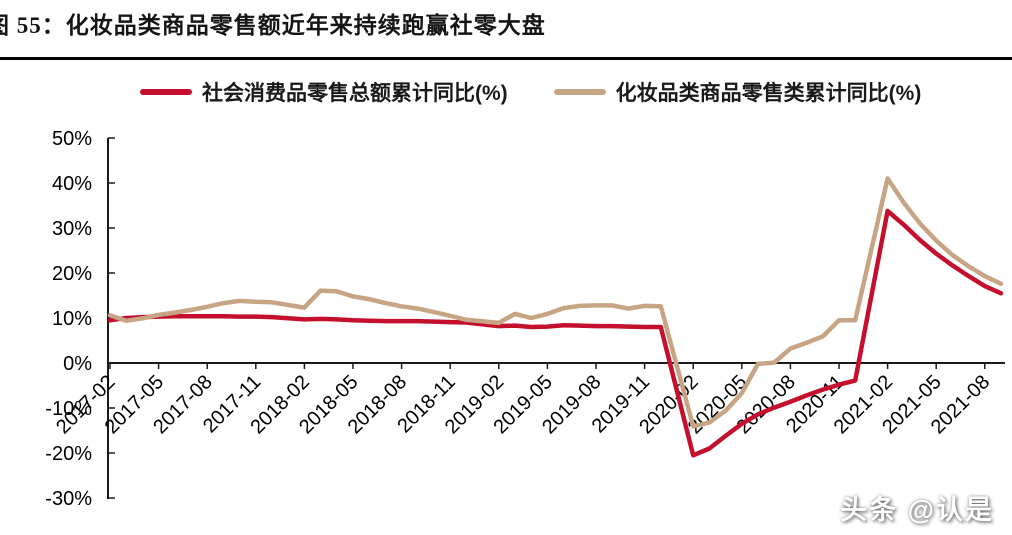 The height and width of the screenshot is (535, 1012). I want to click on legend-item-total-retail: 社会消费品零售总额累计同比(%), so click(324, 92).